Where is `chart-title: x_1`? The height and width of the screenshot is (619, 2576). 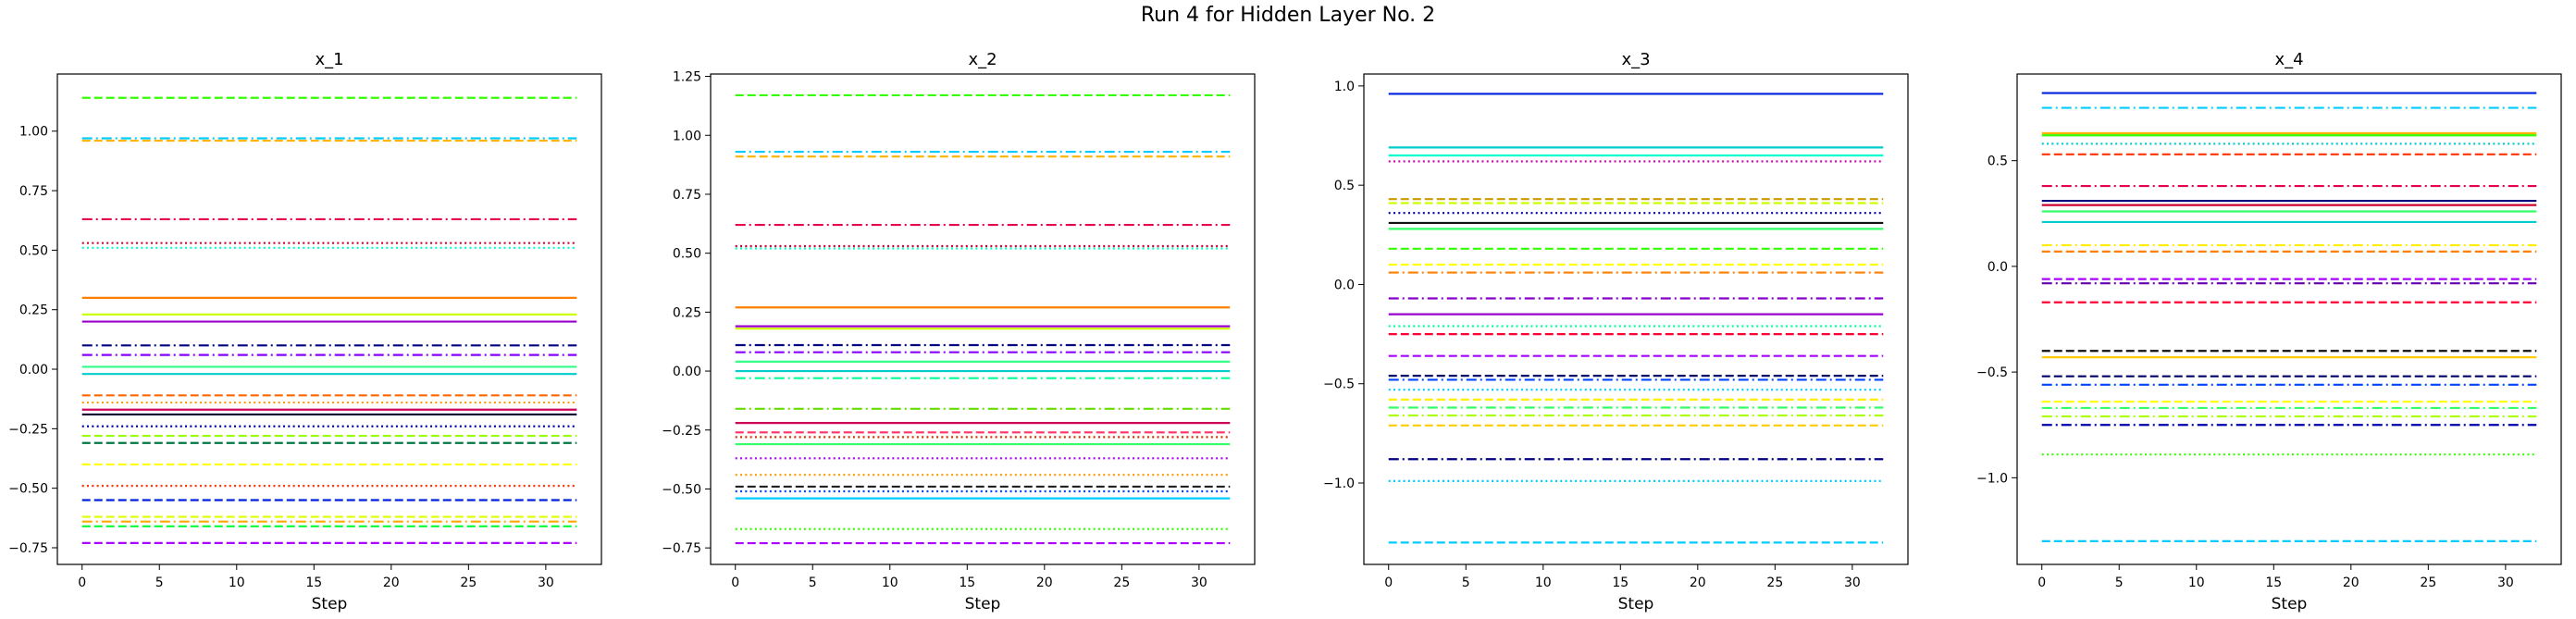 chart-title: x_1 is located at coordinates (329, 60).